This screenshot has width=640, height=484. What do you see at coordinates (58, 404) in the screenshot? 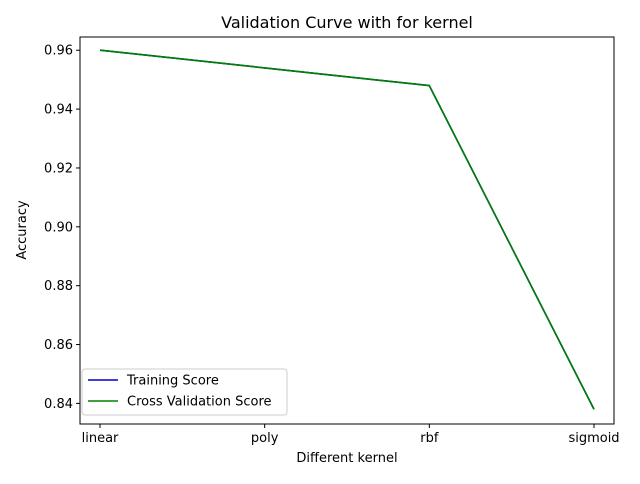
I see `y-tick-label: 0.84` at bounding box center [58, 404].